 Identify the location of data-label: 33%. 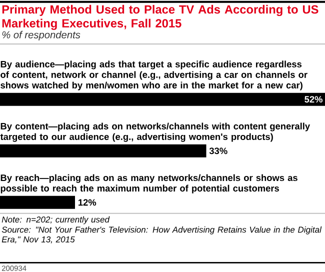
(218, 151).